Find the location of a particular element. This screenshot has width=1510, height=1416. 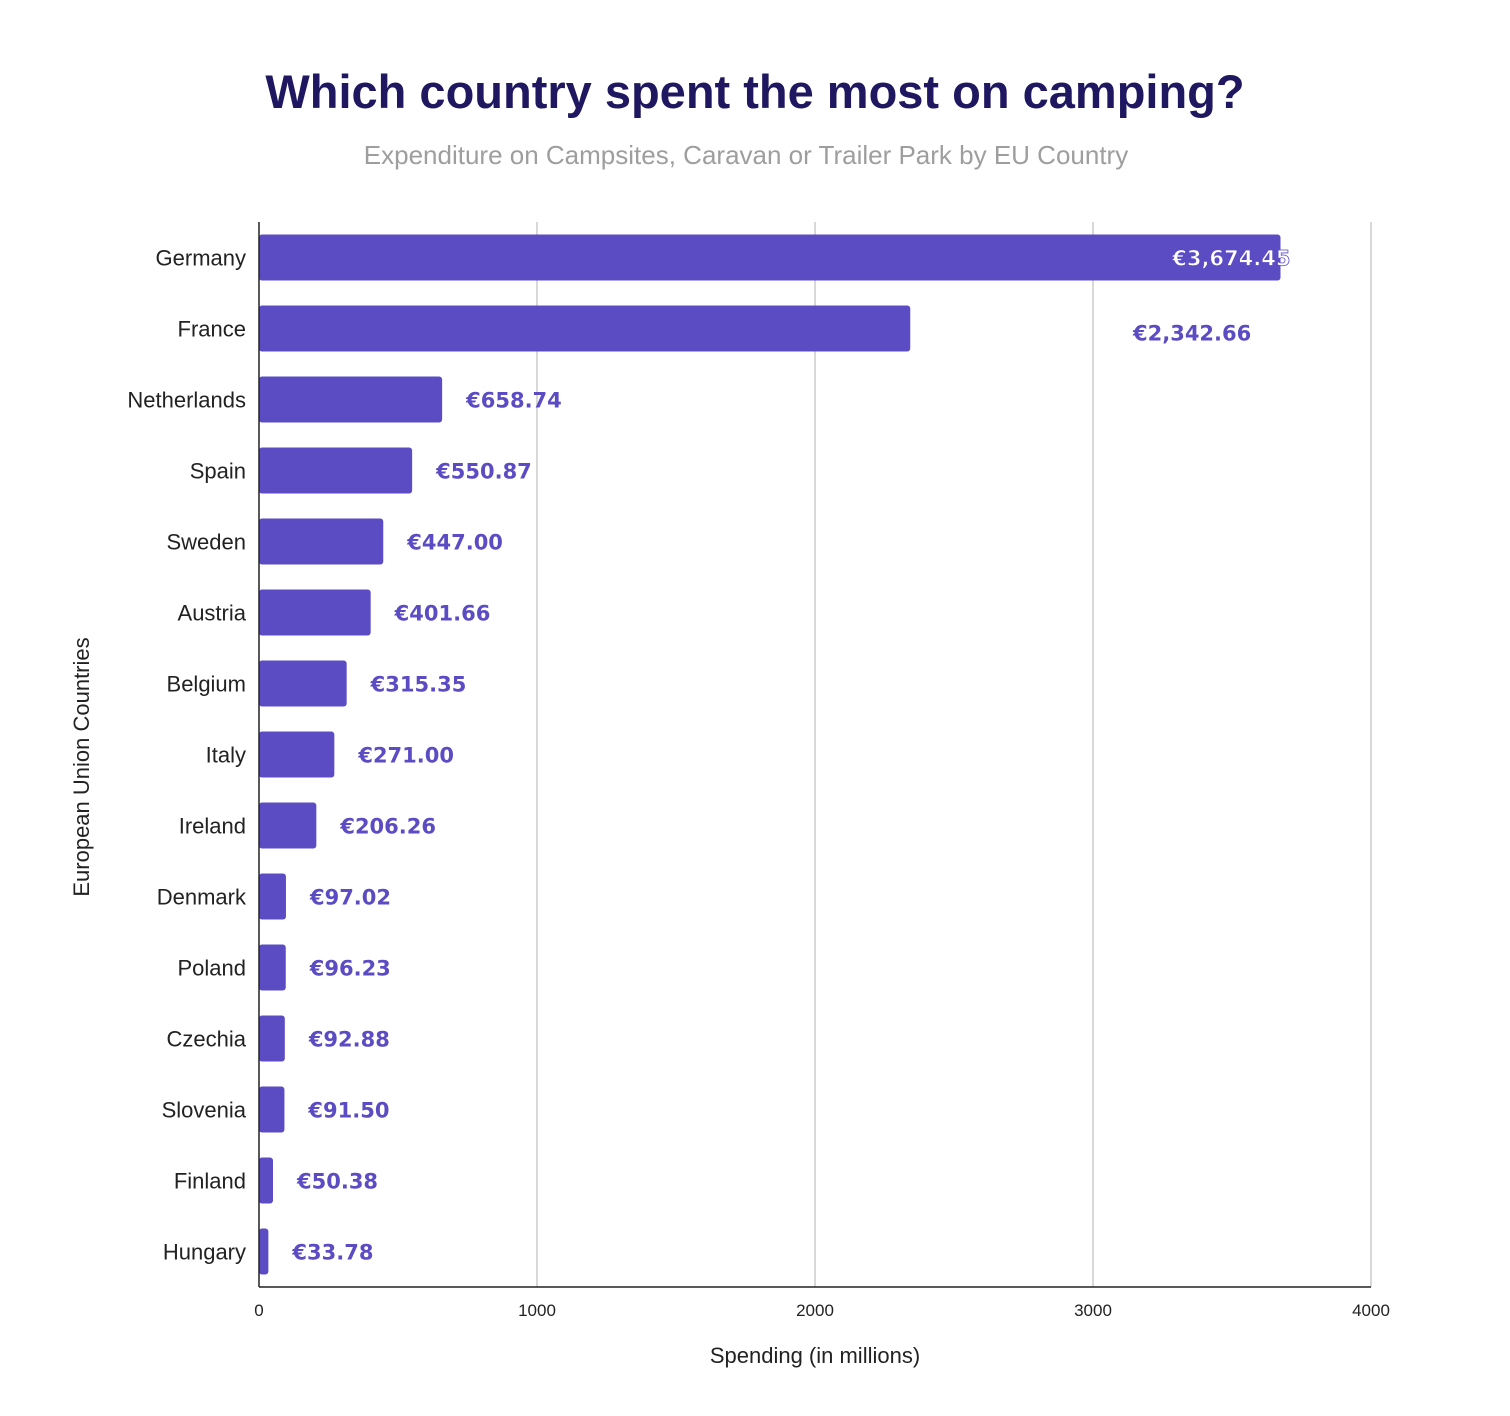

category-label: Belgium is located at coordinates (206, 684).